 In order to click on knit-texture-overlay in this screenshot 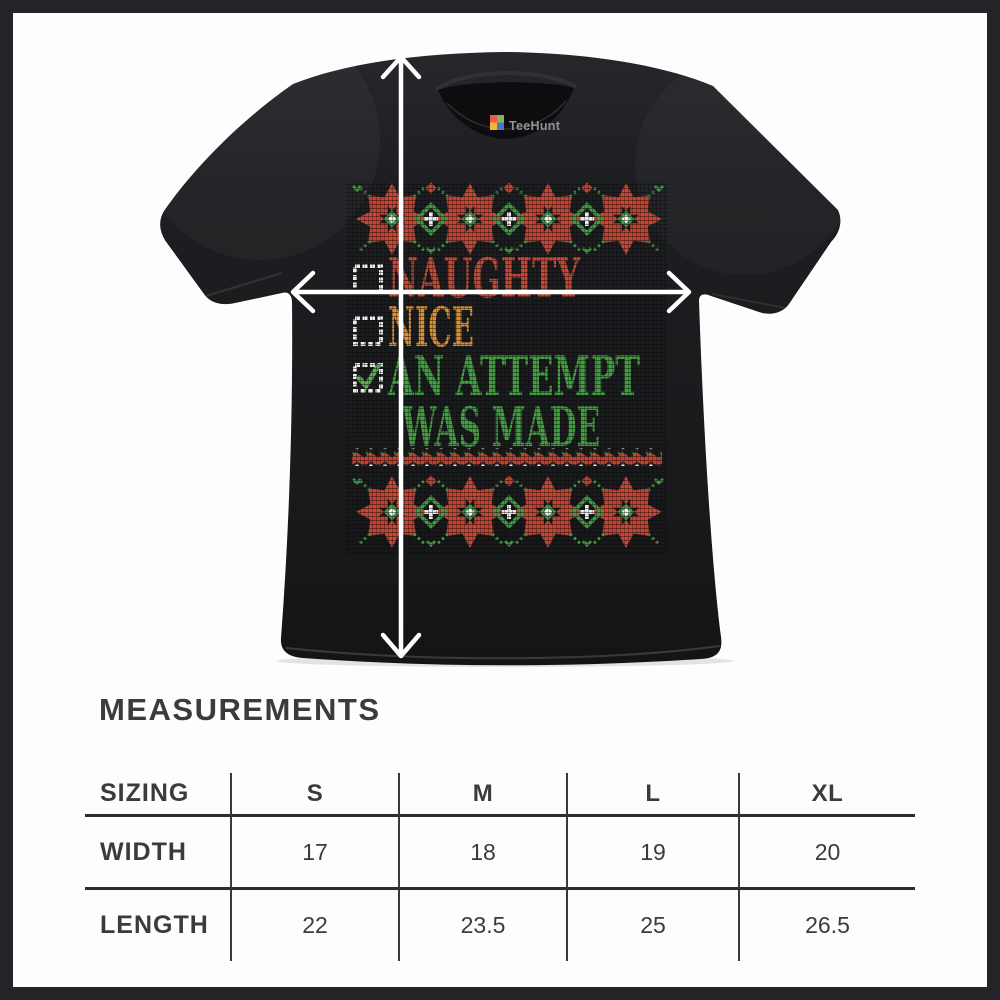, I will do `click(507, 369)`.